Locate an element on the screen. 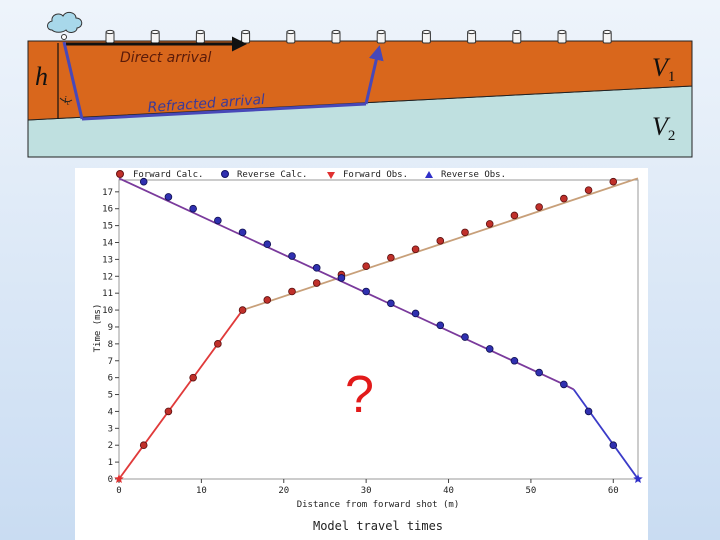 This screenshot has width=720, height=540. y-tick-label: 14 is located at coordinates (107, 244).